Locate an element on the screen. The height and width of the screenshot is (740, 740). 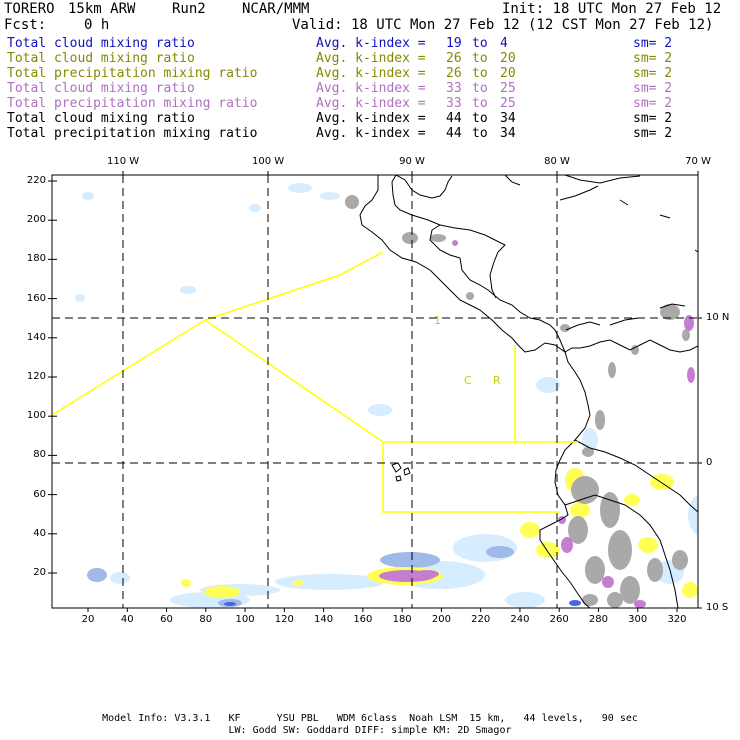
legend-to: 34 is located at coordinates (508, 133).